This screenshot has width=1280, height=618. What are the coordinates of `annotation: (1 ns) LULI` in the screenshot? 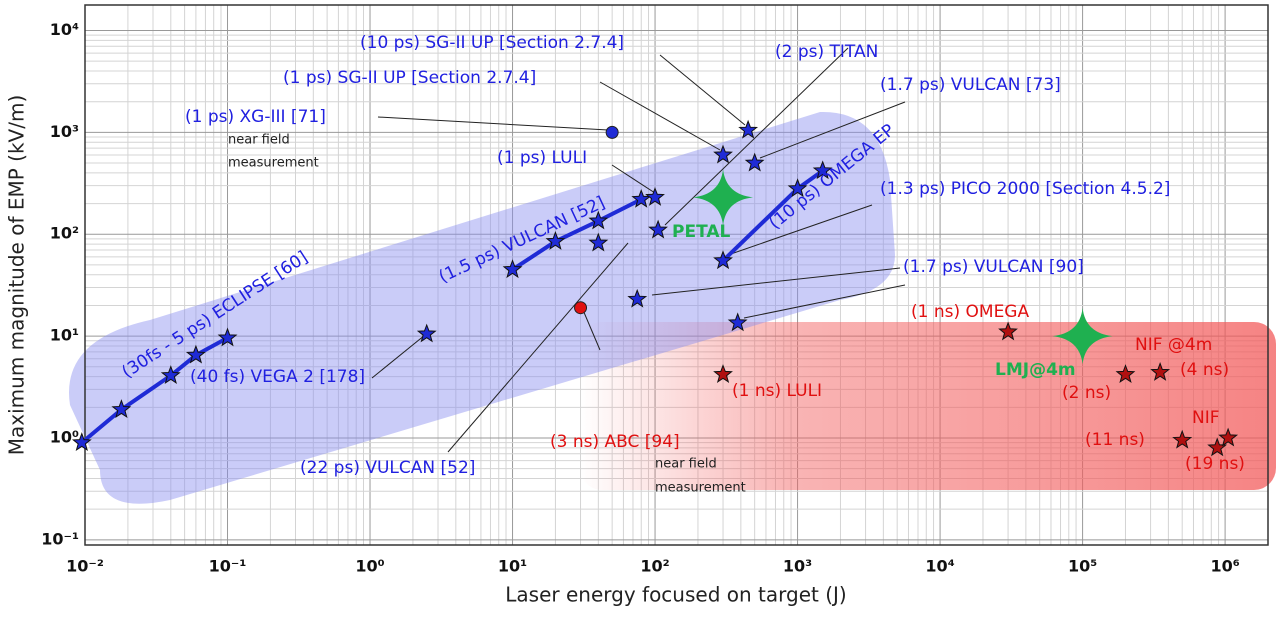 It's located at (777, 391).